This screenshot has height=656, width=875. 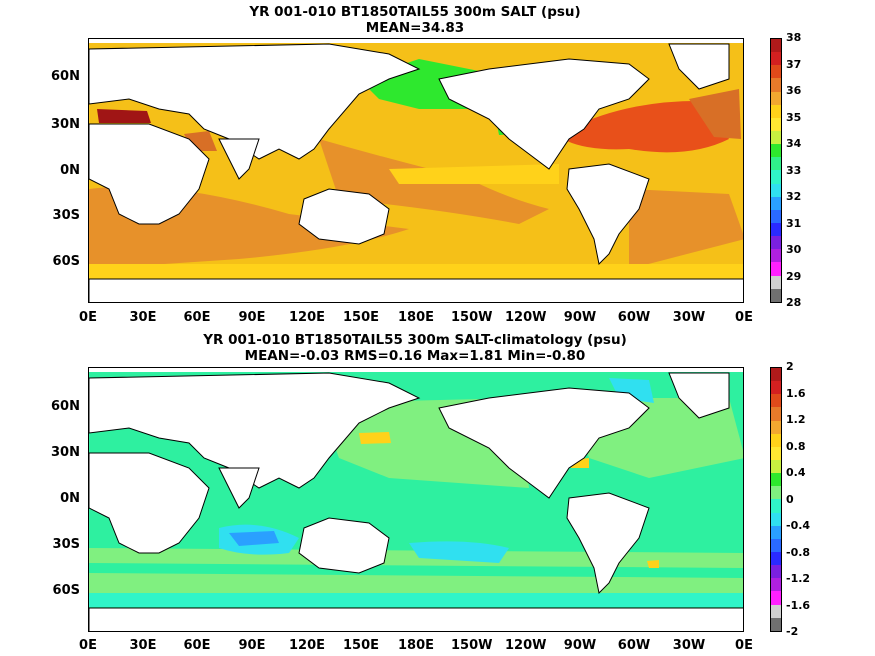 I want to click on bottom-lat-label-30n: 30N, so click(x=65, y=452).